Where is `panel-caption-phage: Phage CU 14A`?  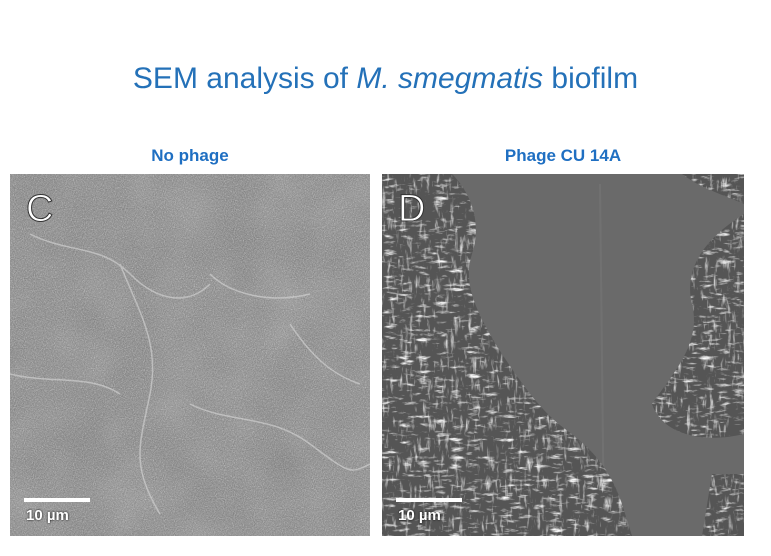 panel-caption-phage: Phage CU 14A is located at coordinates (563, 155).